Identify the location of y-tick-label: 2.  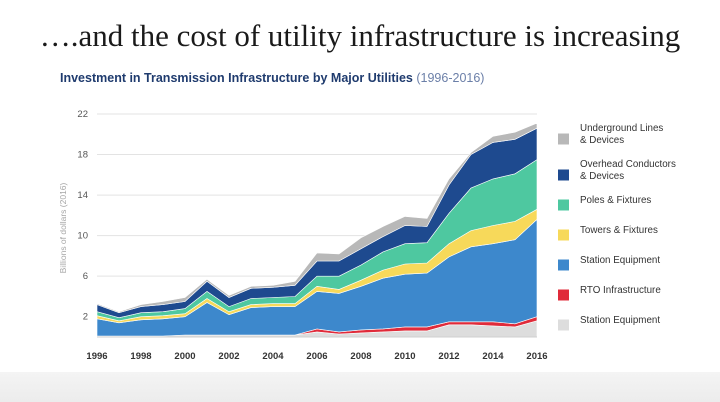
(85, 317).